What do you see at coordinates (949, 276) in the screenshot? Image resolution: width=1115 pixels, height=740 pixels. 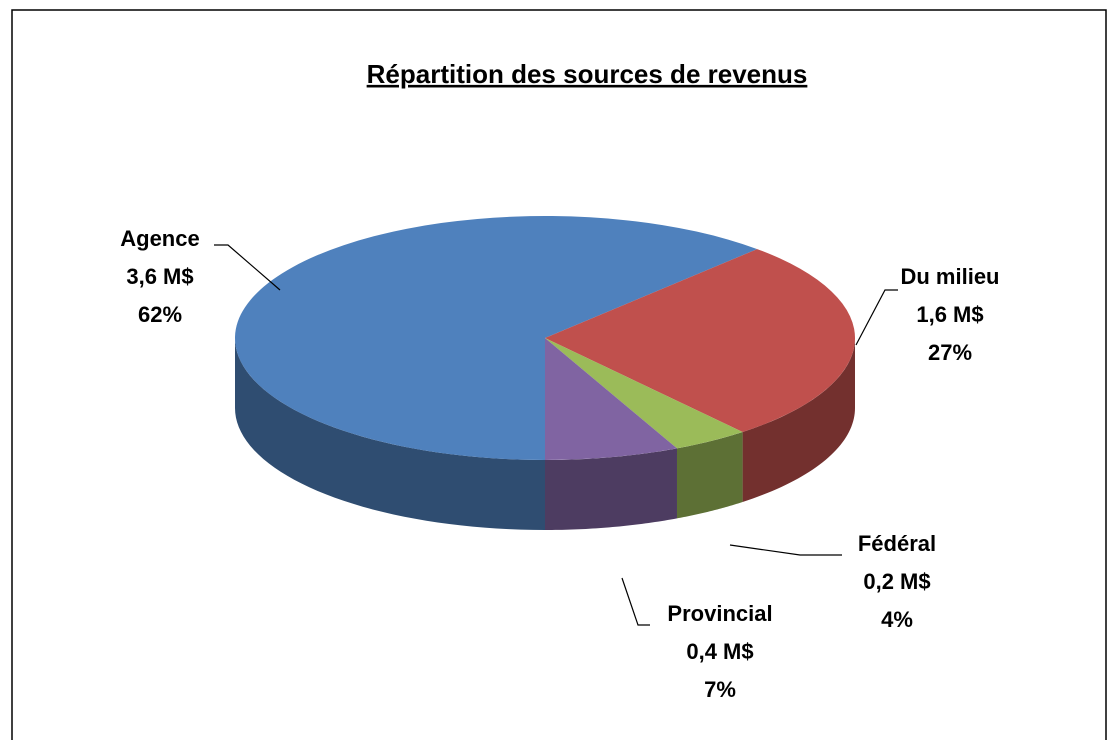 I see `category-label: Du milieu` at bounding box center [949, 276].